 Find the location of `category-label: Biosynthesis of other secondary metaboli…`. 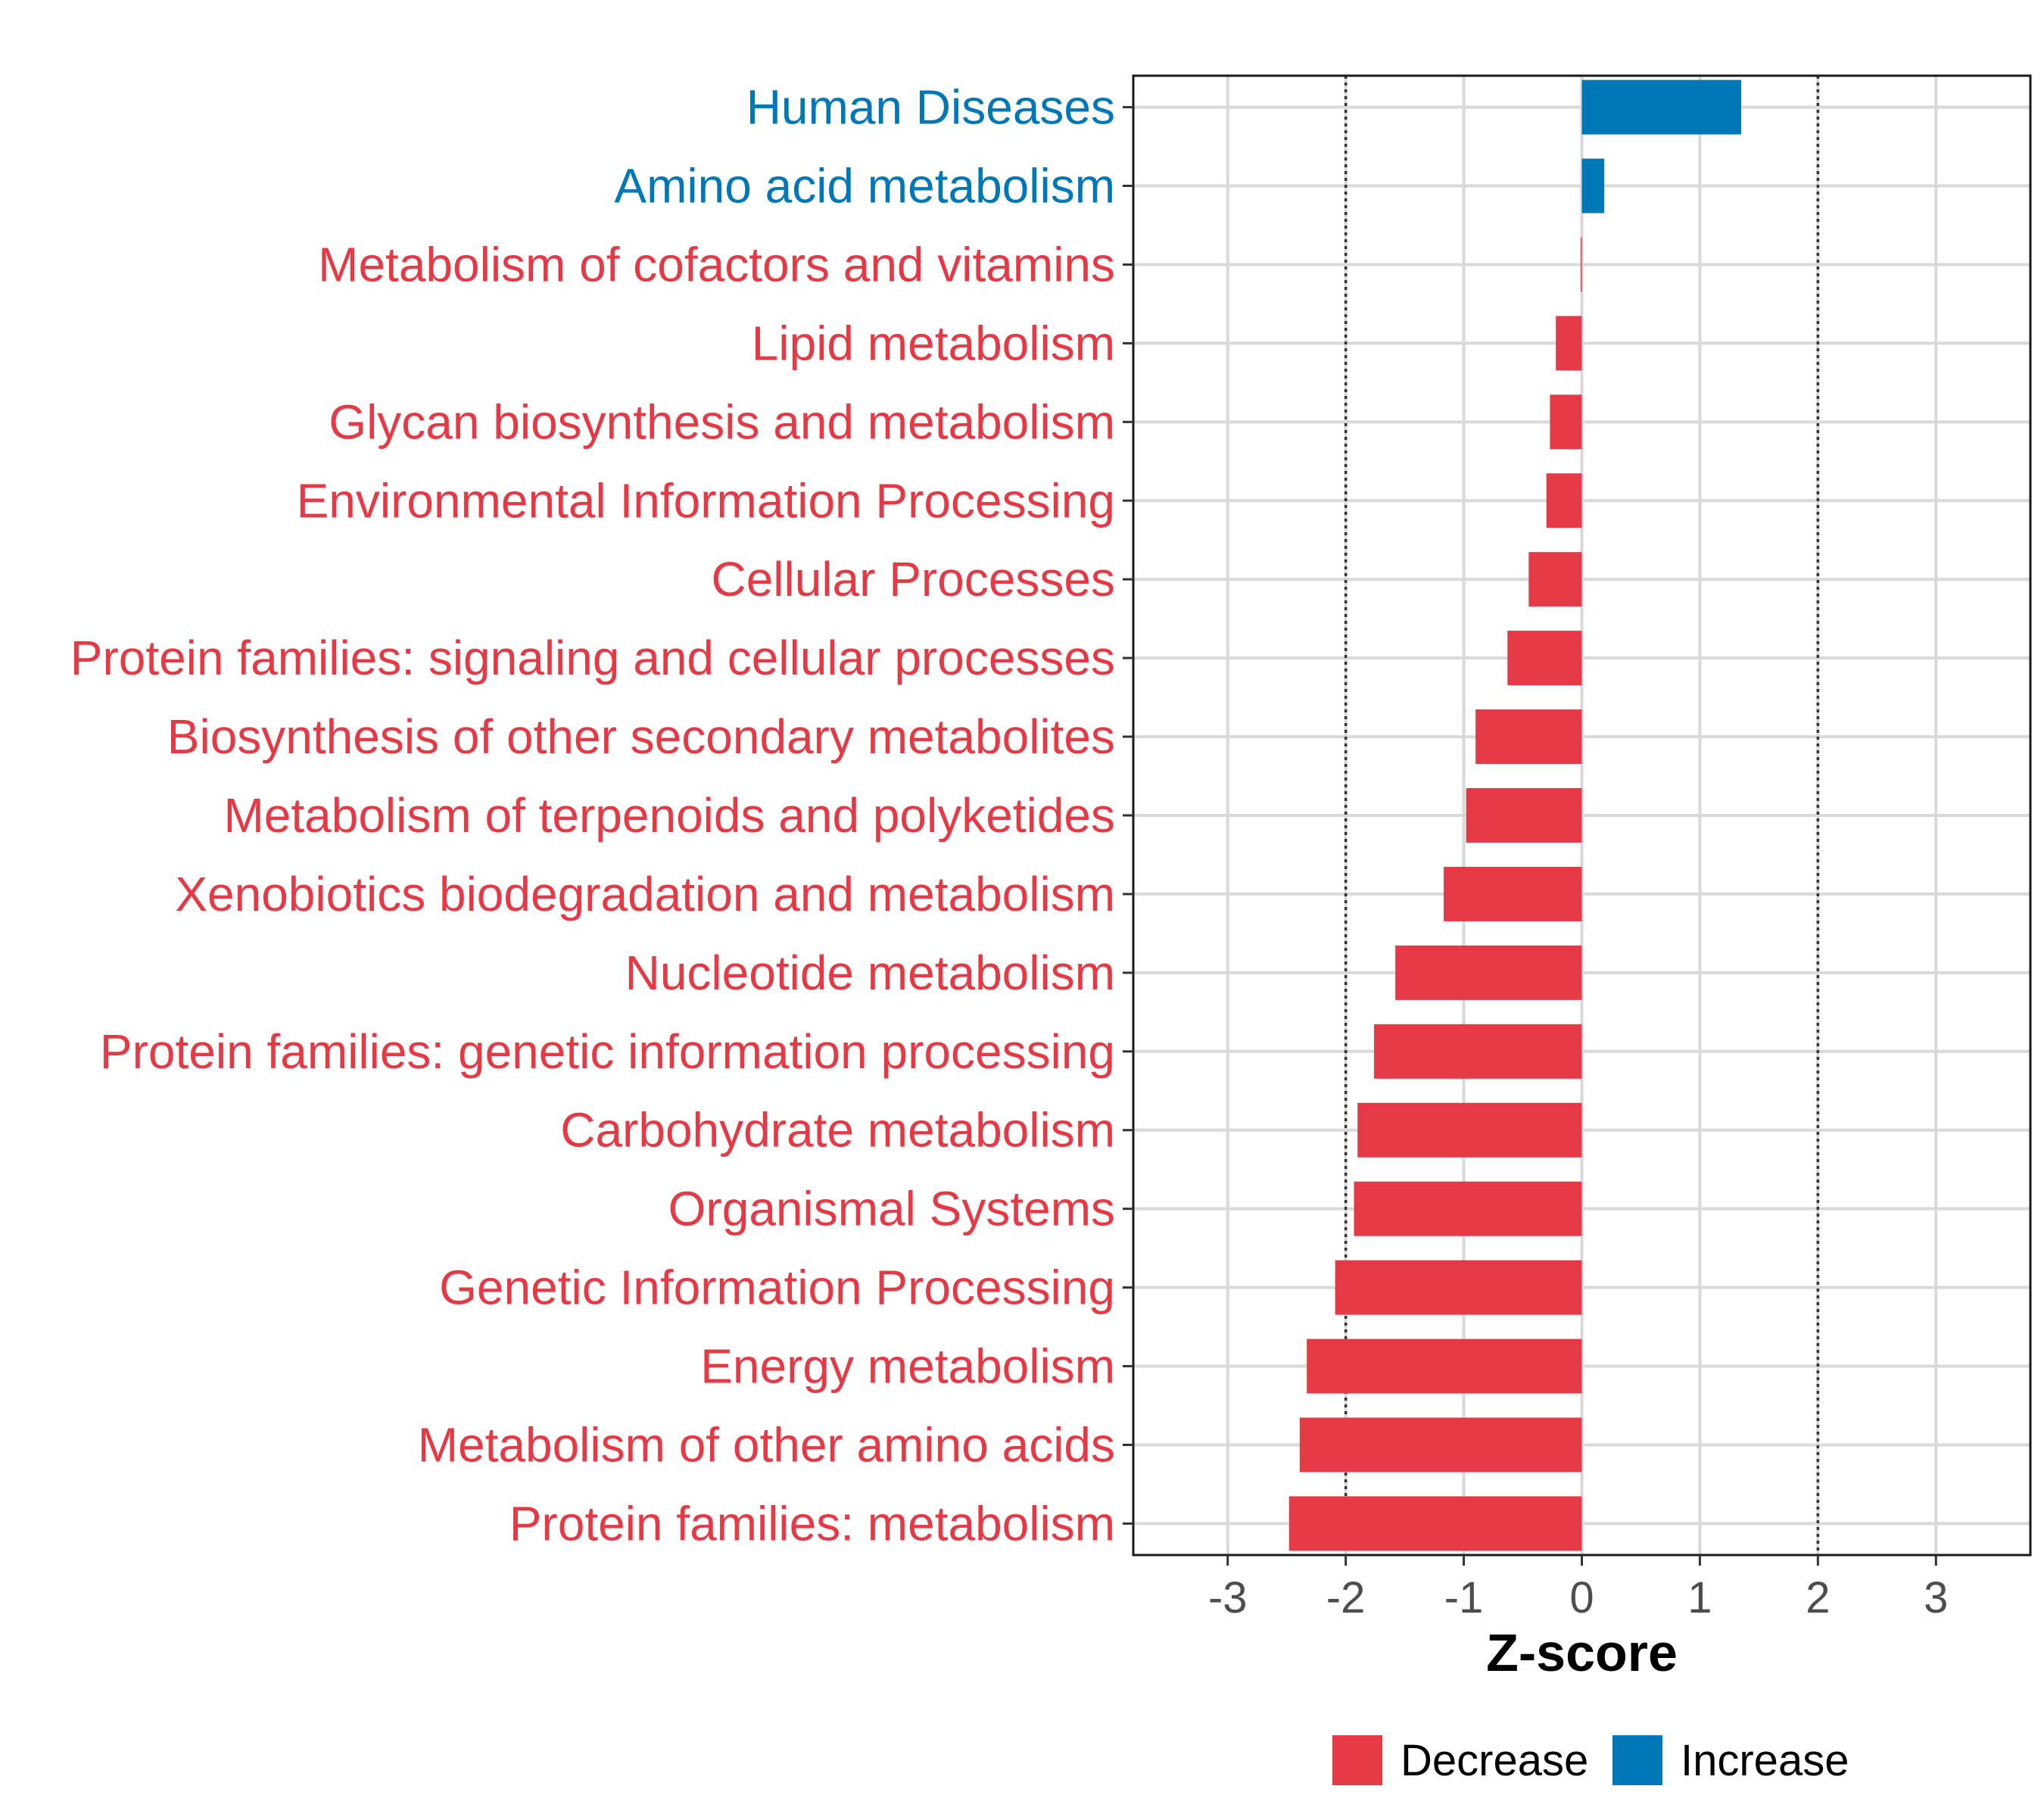

category-label: Biosynthesis of other secondary metaboli… is located at coordinates (641, 736).